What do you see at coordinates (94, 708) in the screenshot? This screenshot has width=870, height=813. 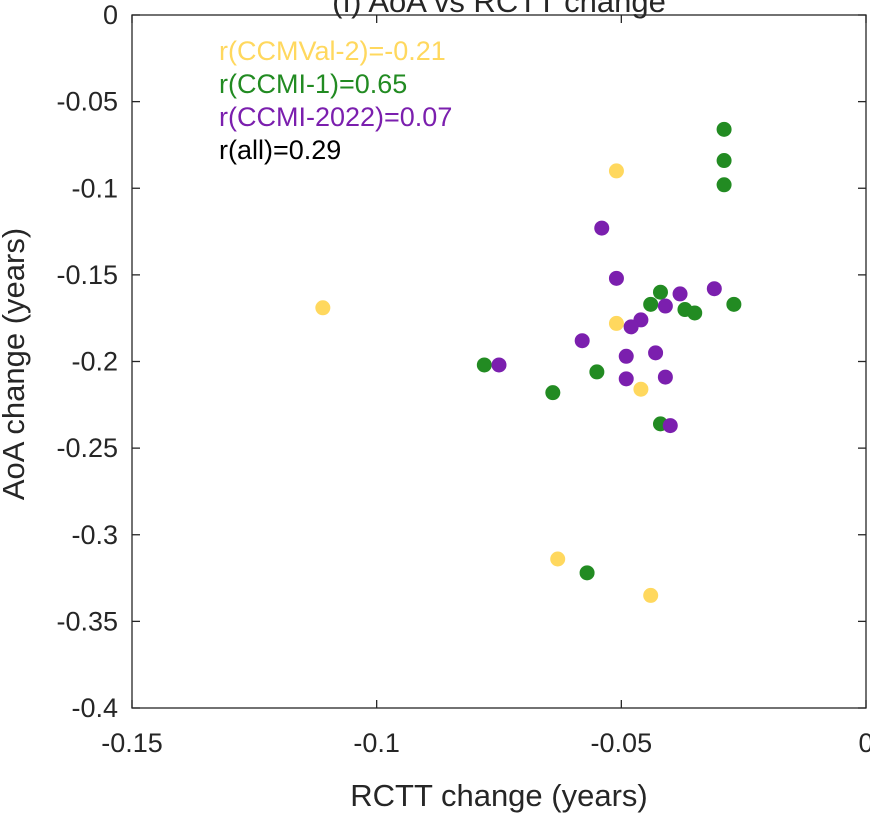 I see `y-tick-label: -0.4` at bounding box center [94, 708].